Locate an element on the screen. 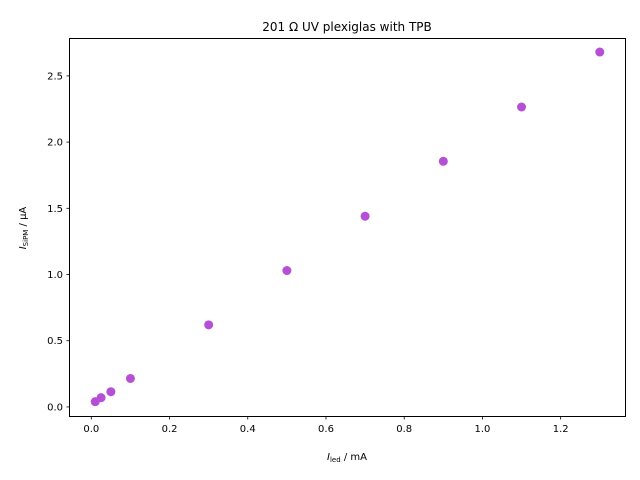 This screenshot has width=640, height=480. y-tick-label: 1.5 is located at coordinates (55, 209).